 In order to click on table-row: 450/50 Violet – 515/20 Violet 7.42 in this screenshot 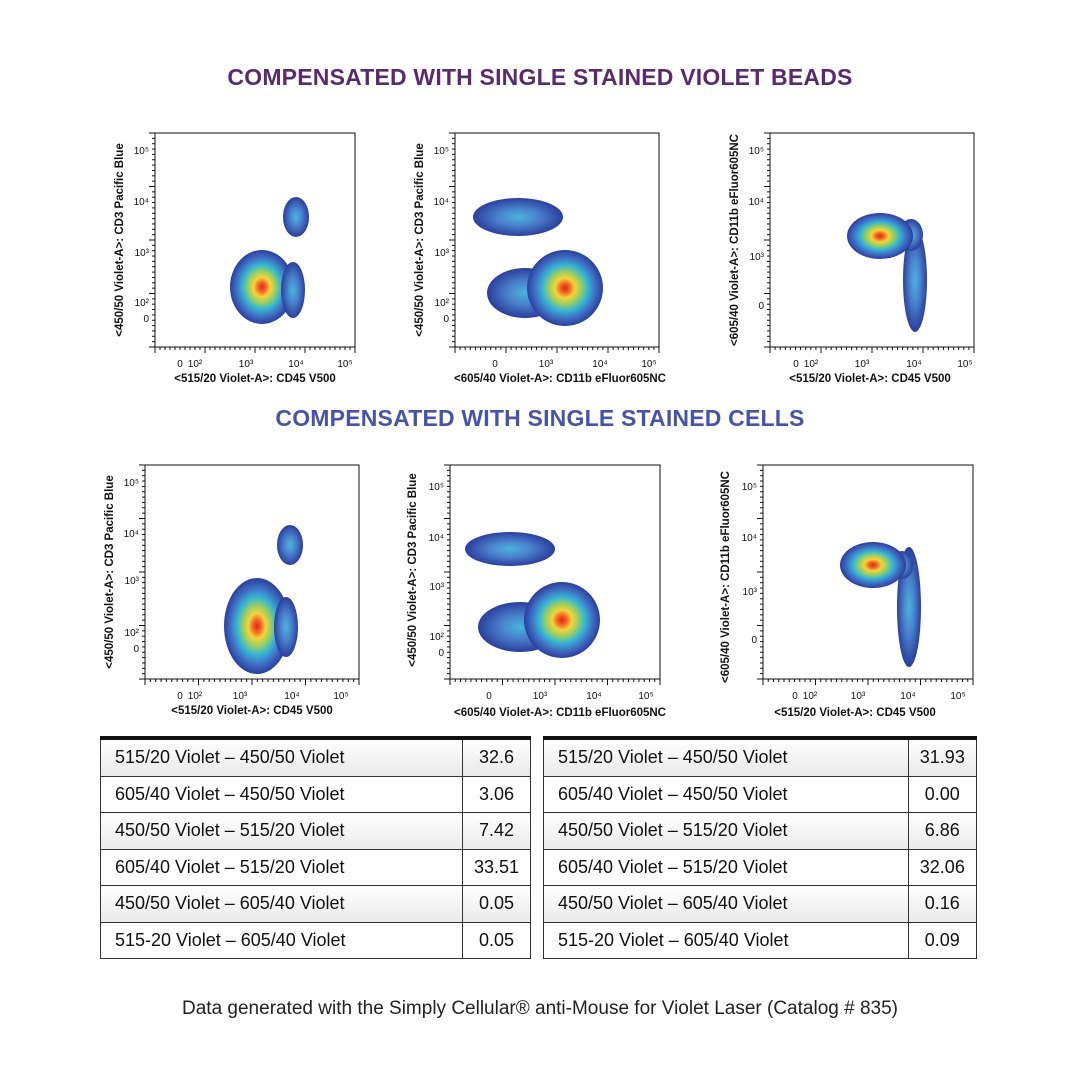, I will do `click(315, 831)`.